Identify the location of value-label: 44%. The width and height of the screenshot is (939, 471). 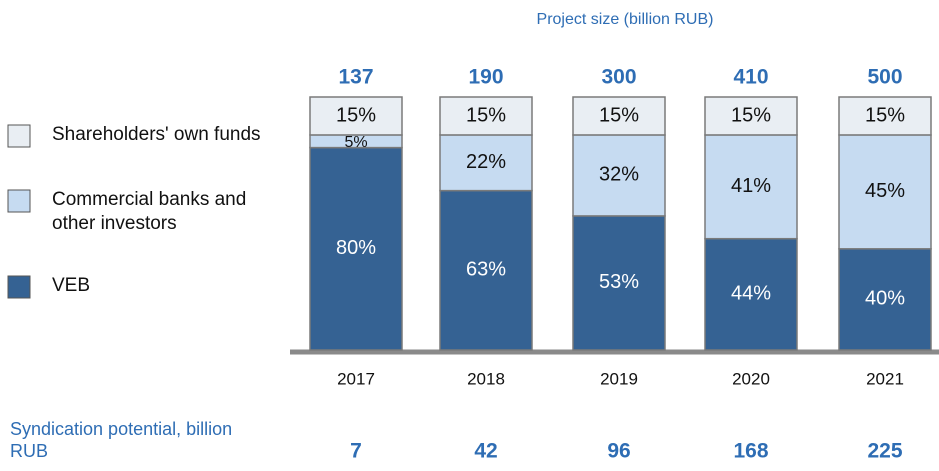
(751, 294).